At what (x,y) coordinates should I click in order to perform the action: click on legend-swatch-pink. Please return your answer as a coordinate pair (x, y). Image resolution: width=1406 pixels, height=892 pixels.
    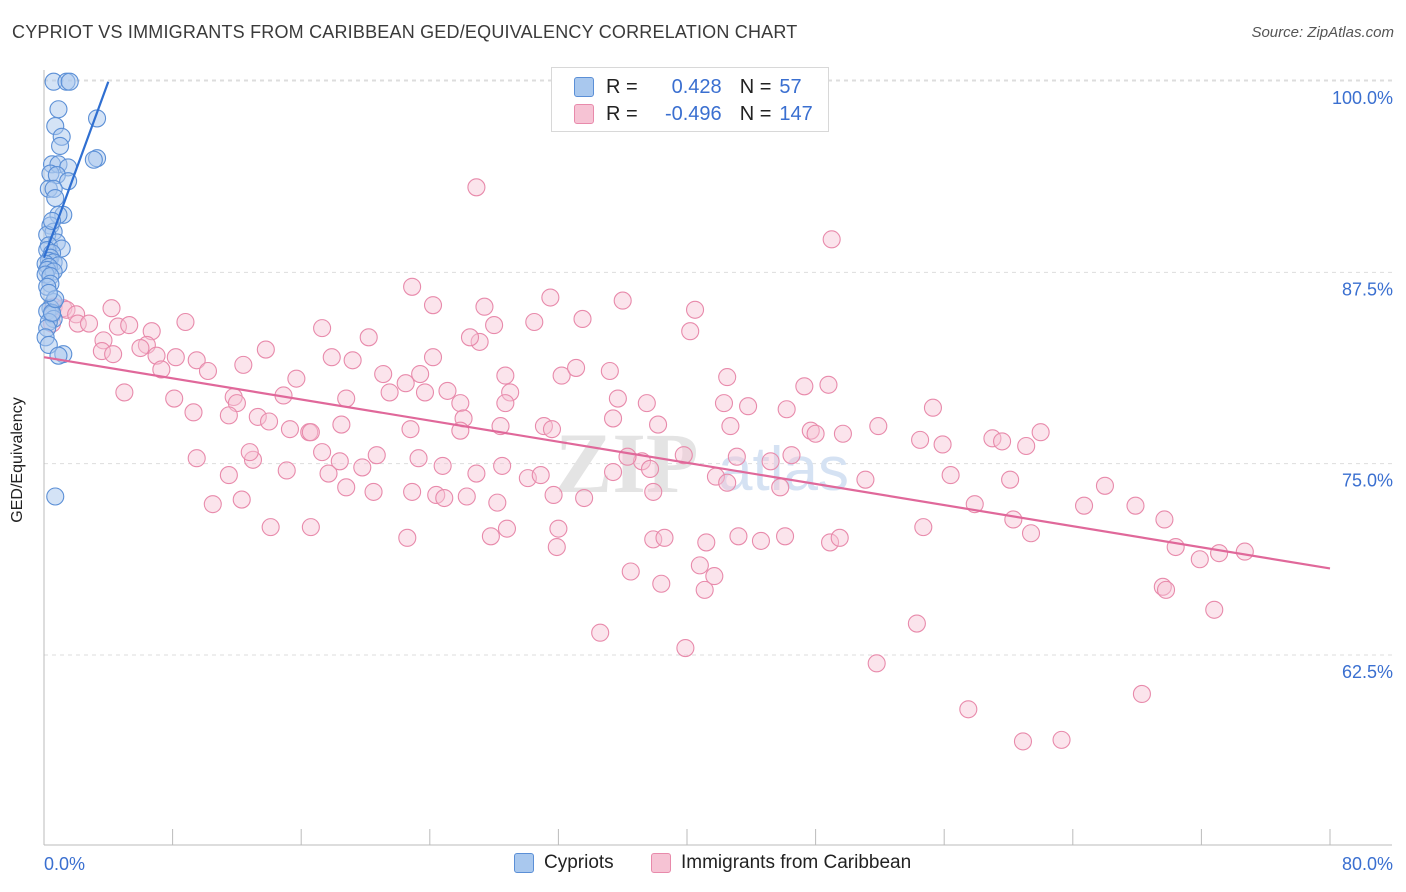
    Looking at the image, I should click on (584, 114).